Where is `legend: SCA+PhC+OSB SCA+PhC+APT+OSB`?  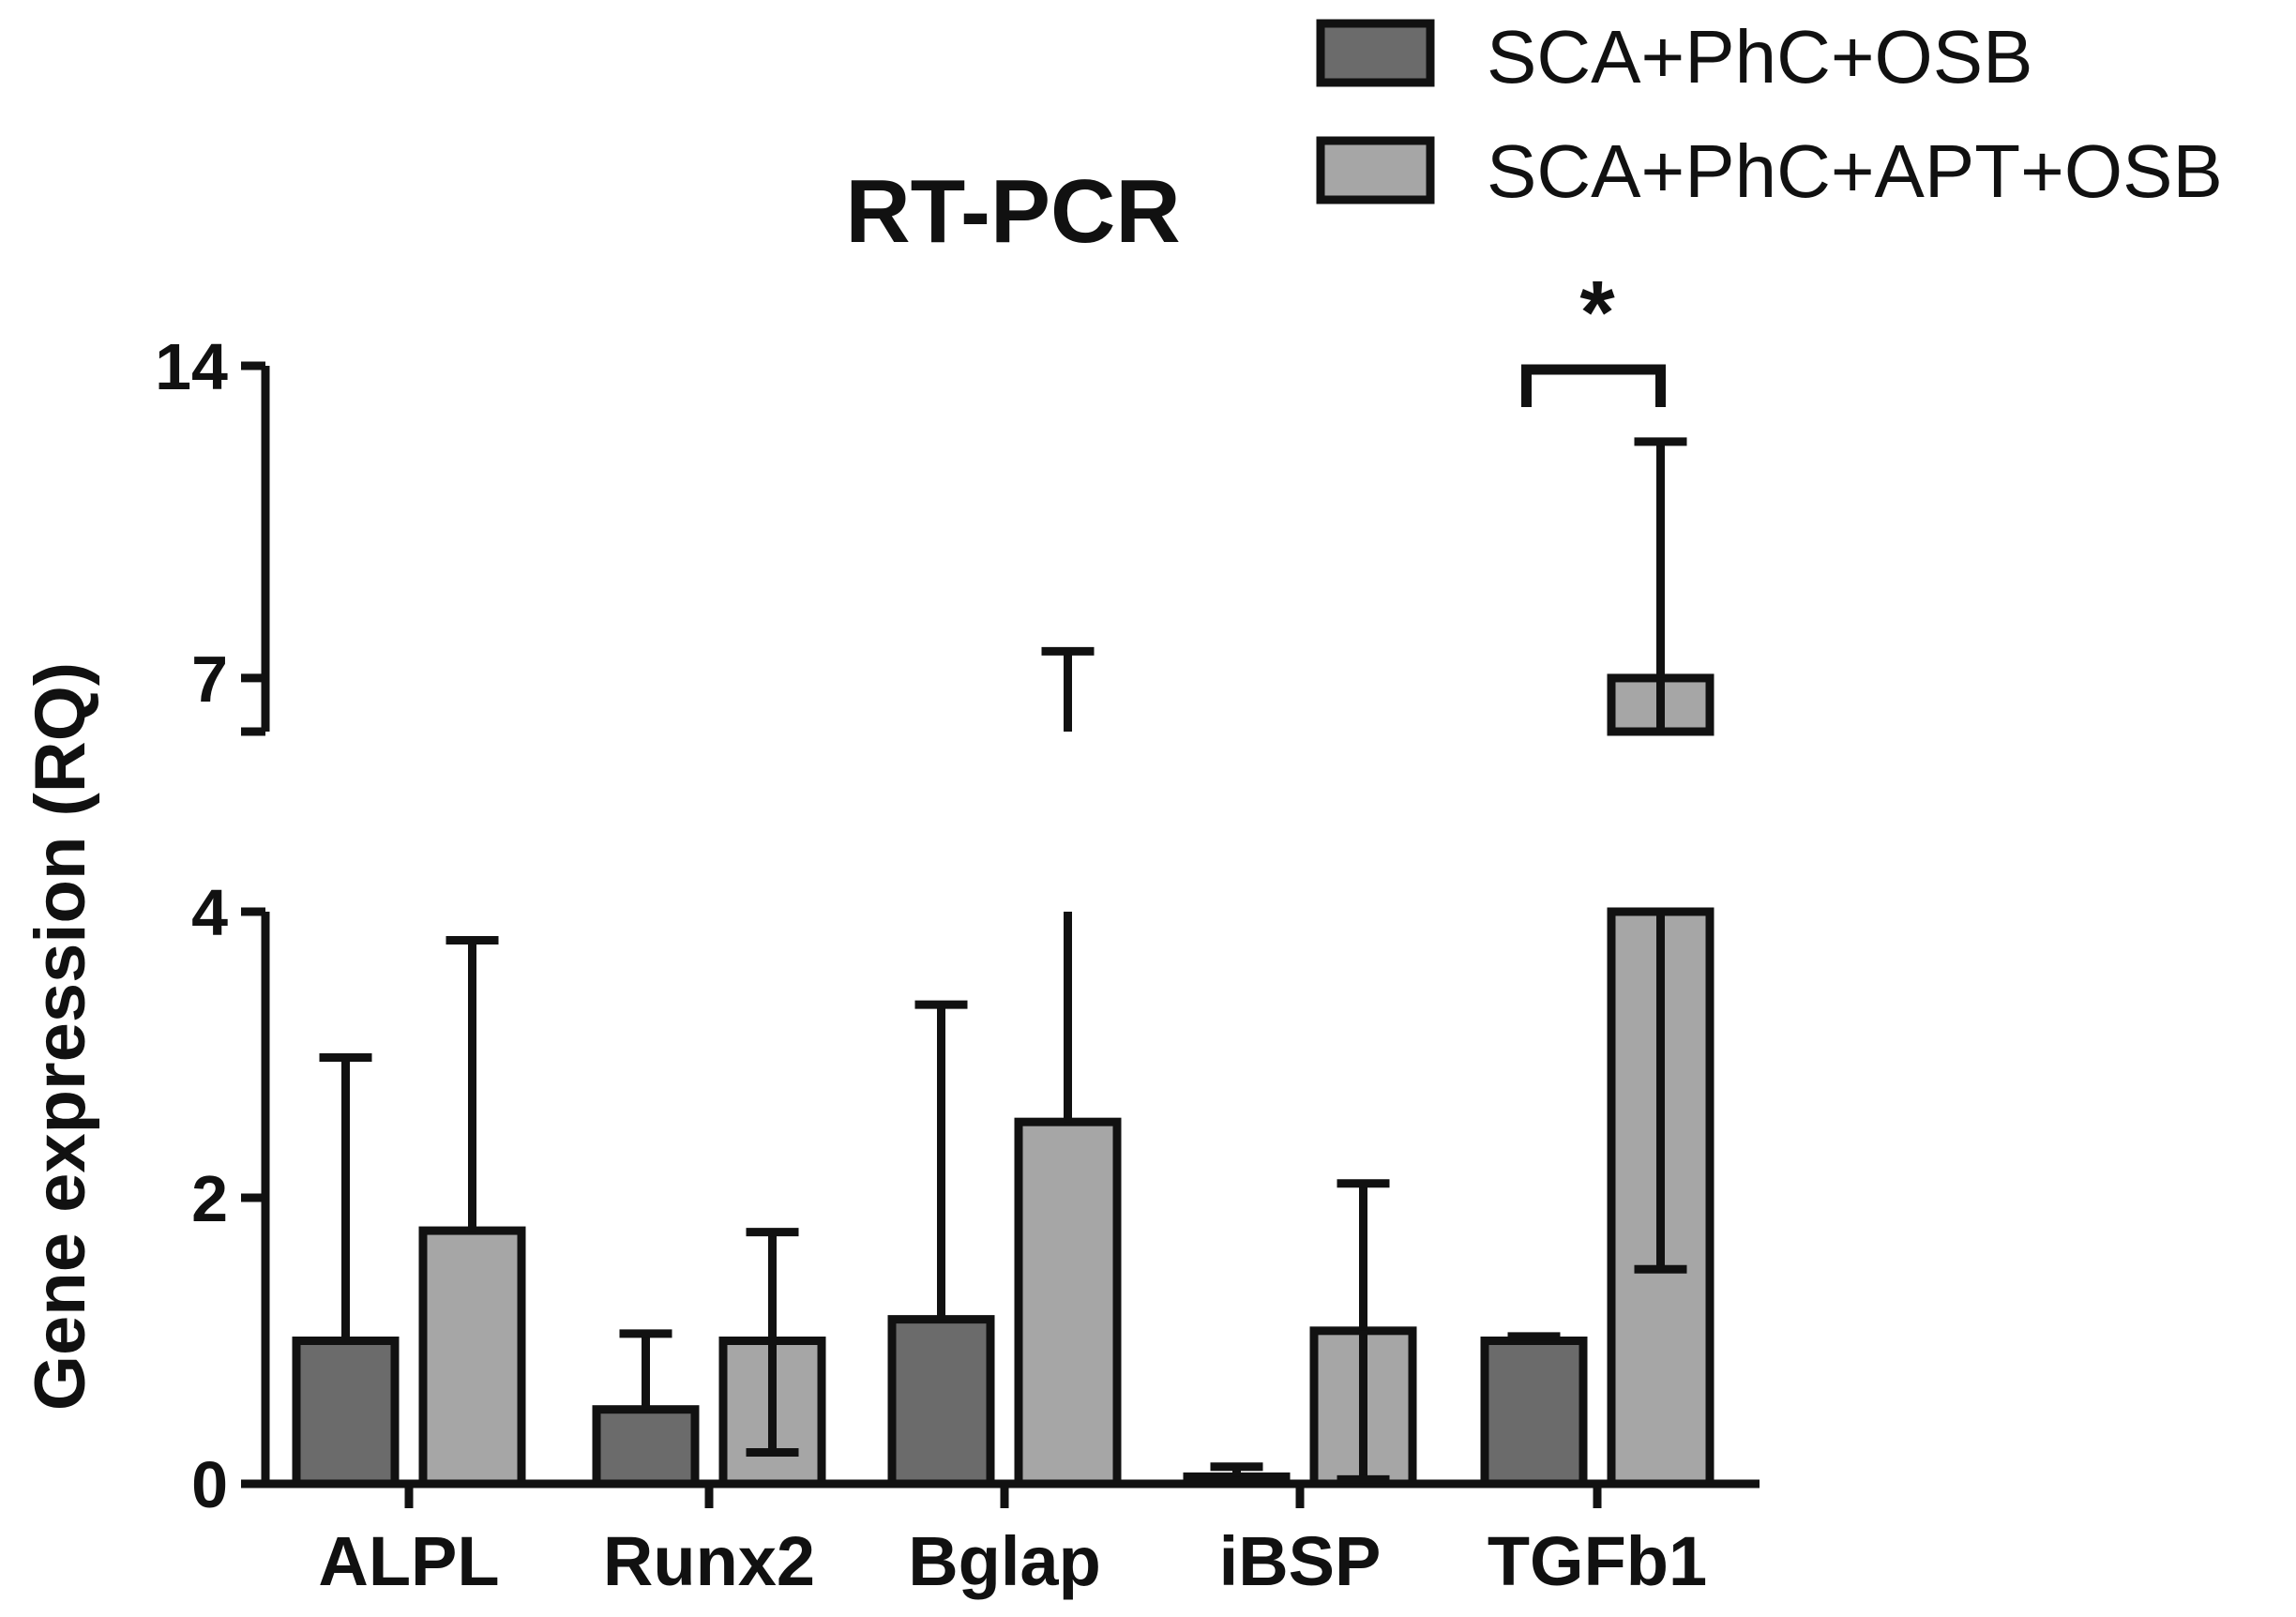
legend: SCA+PhC+OSB SCA+PhC+APT+OSB is located at coordinates (1769, 114).